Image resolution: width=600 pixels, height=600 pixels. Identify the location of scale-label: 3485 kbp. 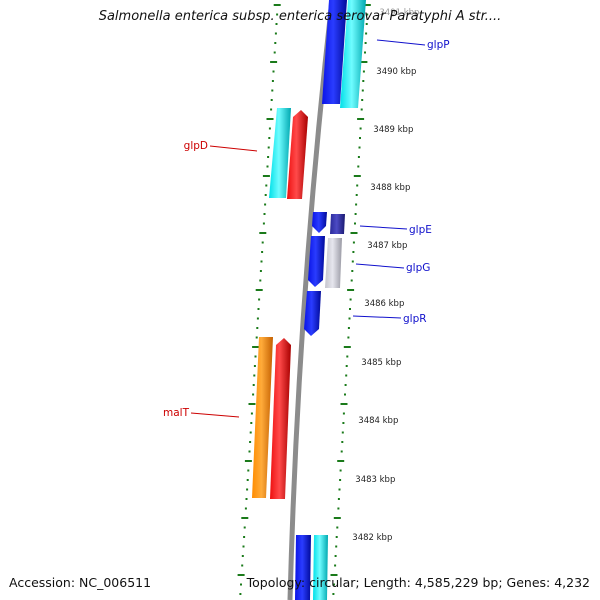
(381, 363).